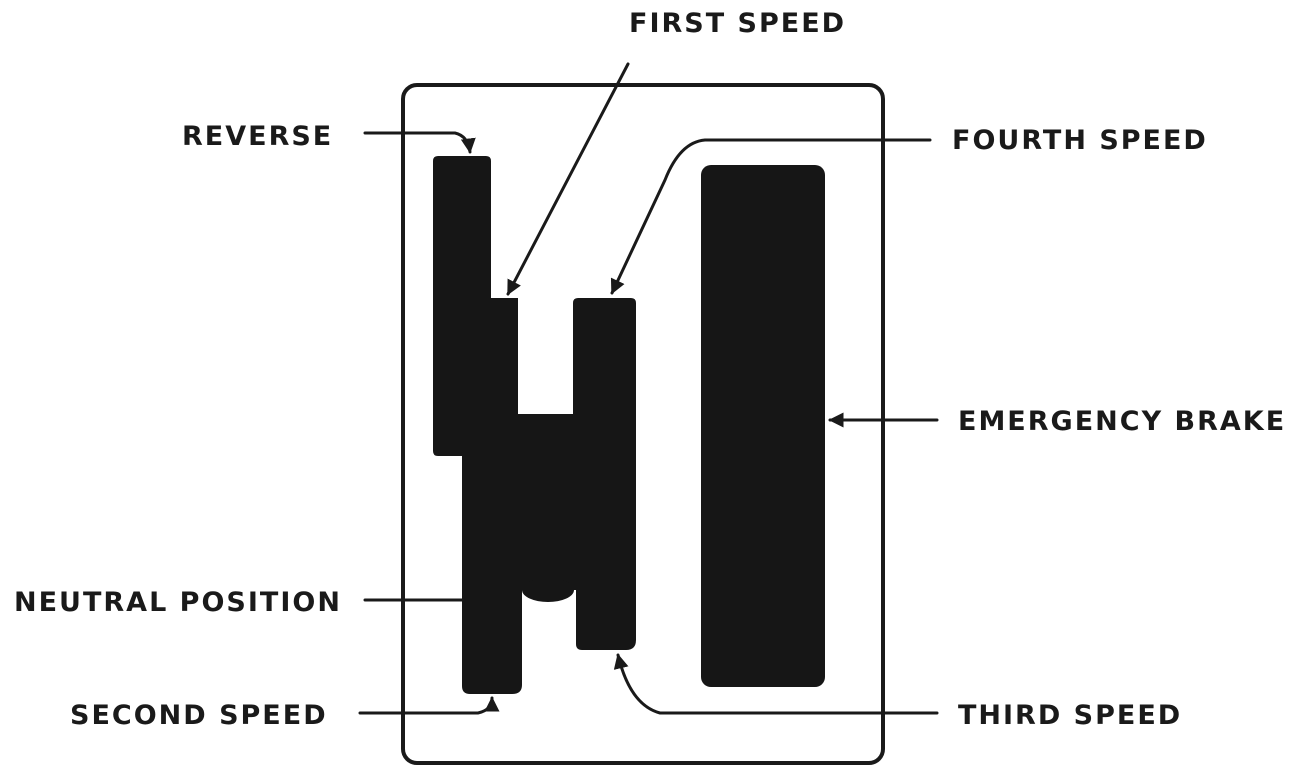 This screenshot has width=1313, height=773. What do you see at coordinates (1070, 715) in the screenshot?
I see `label-third-speed: THIRD SPEED` at bounding box center [1070, 715].